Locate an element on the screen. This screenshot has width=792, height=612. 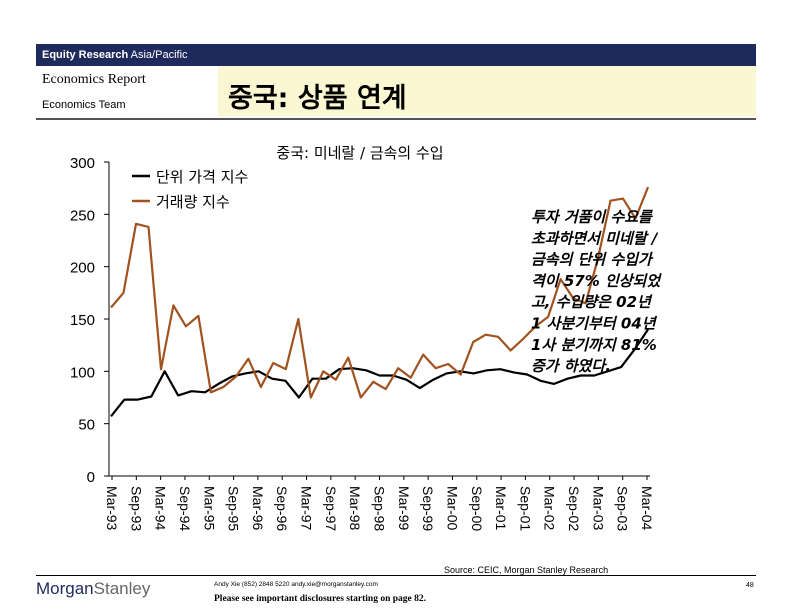
report-type: Economics Report is located at coordinates (94, 79).